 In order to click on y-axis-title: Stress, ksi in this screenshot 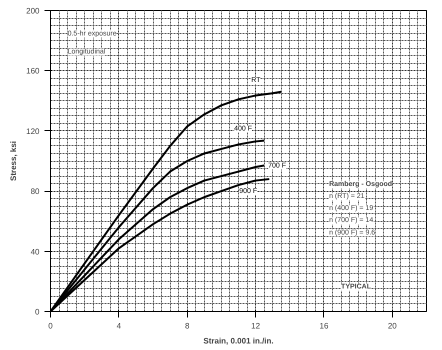, I will do `click(13, 161)`.